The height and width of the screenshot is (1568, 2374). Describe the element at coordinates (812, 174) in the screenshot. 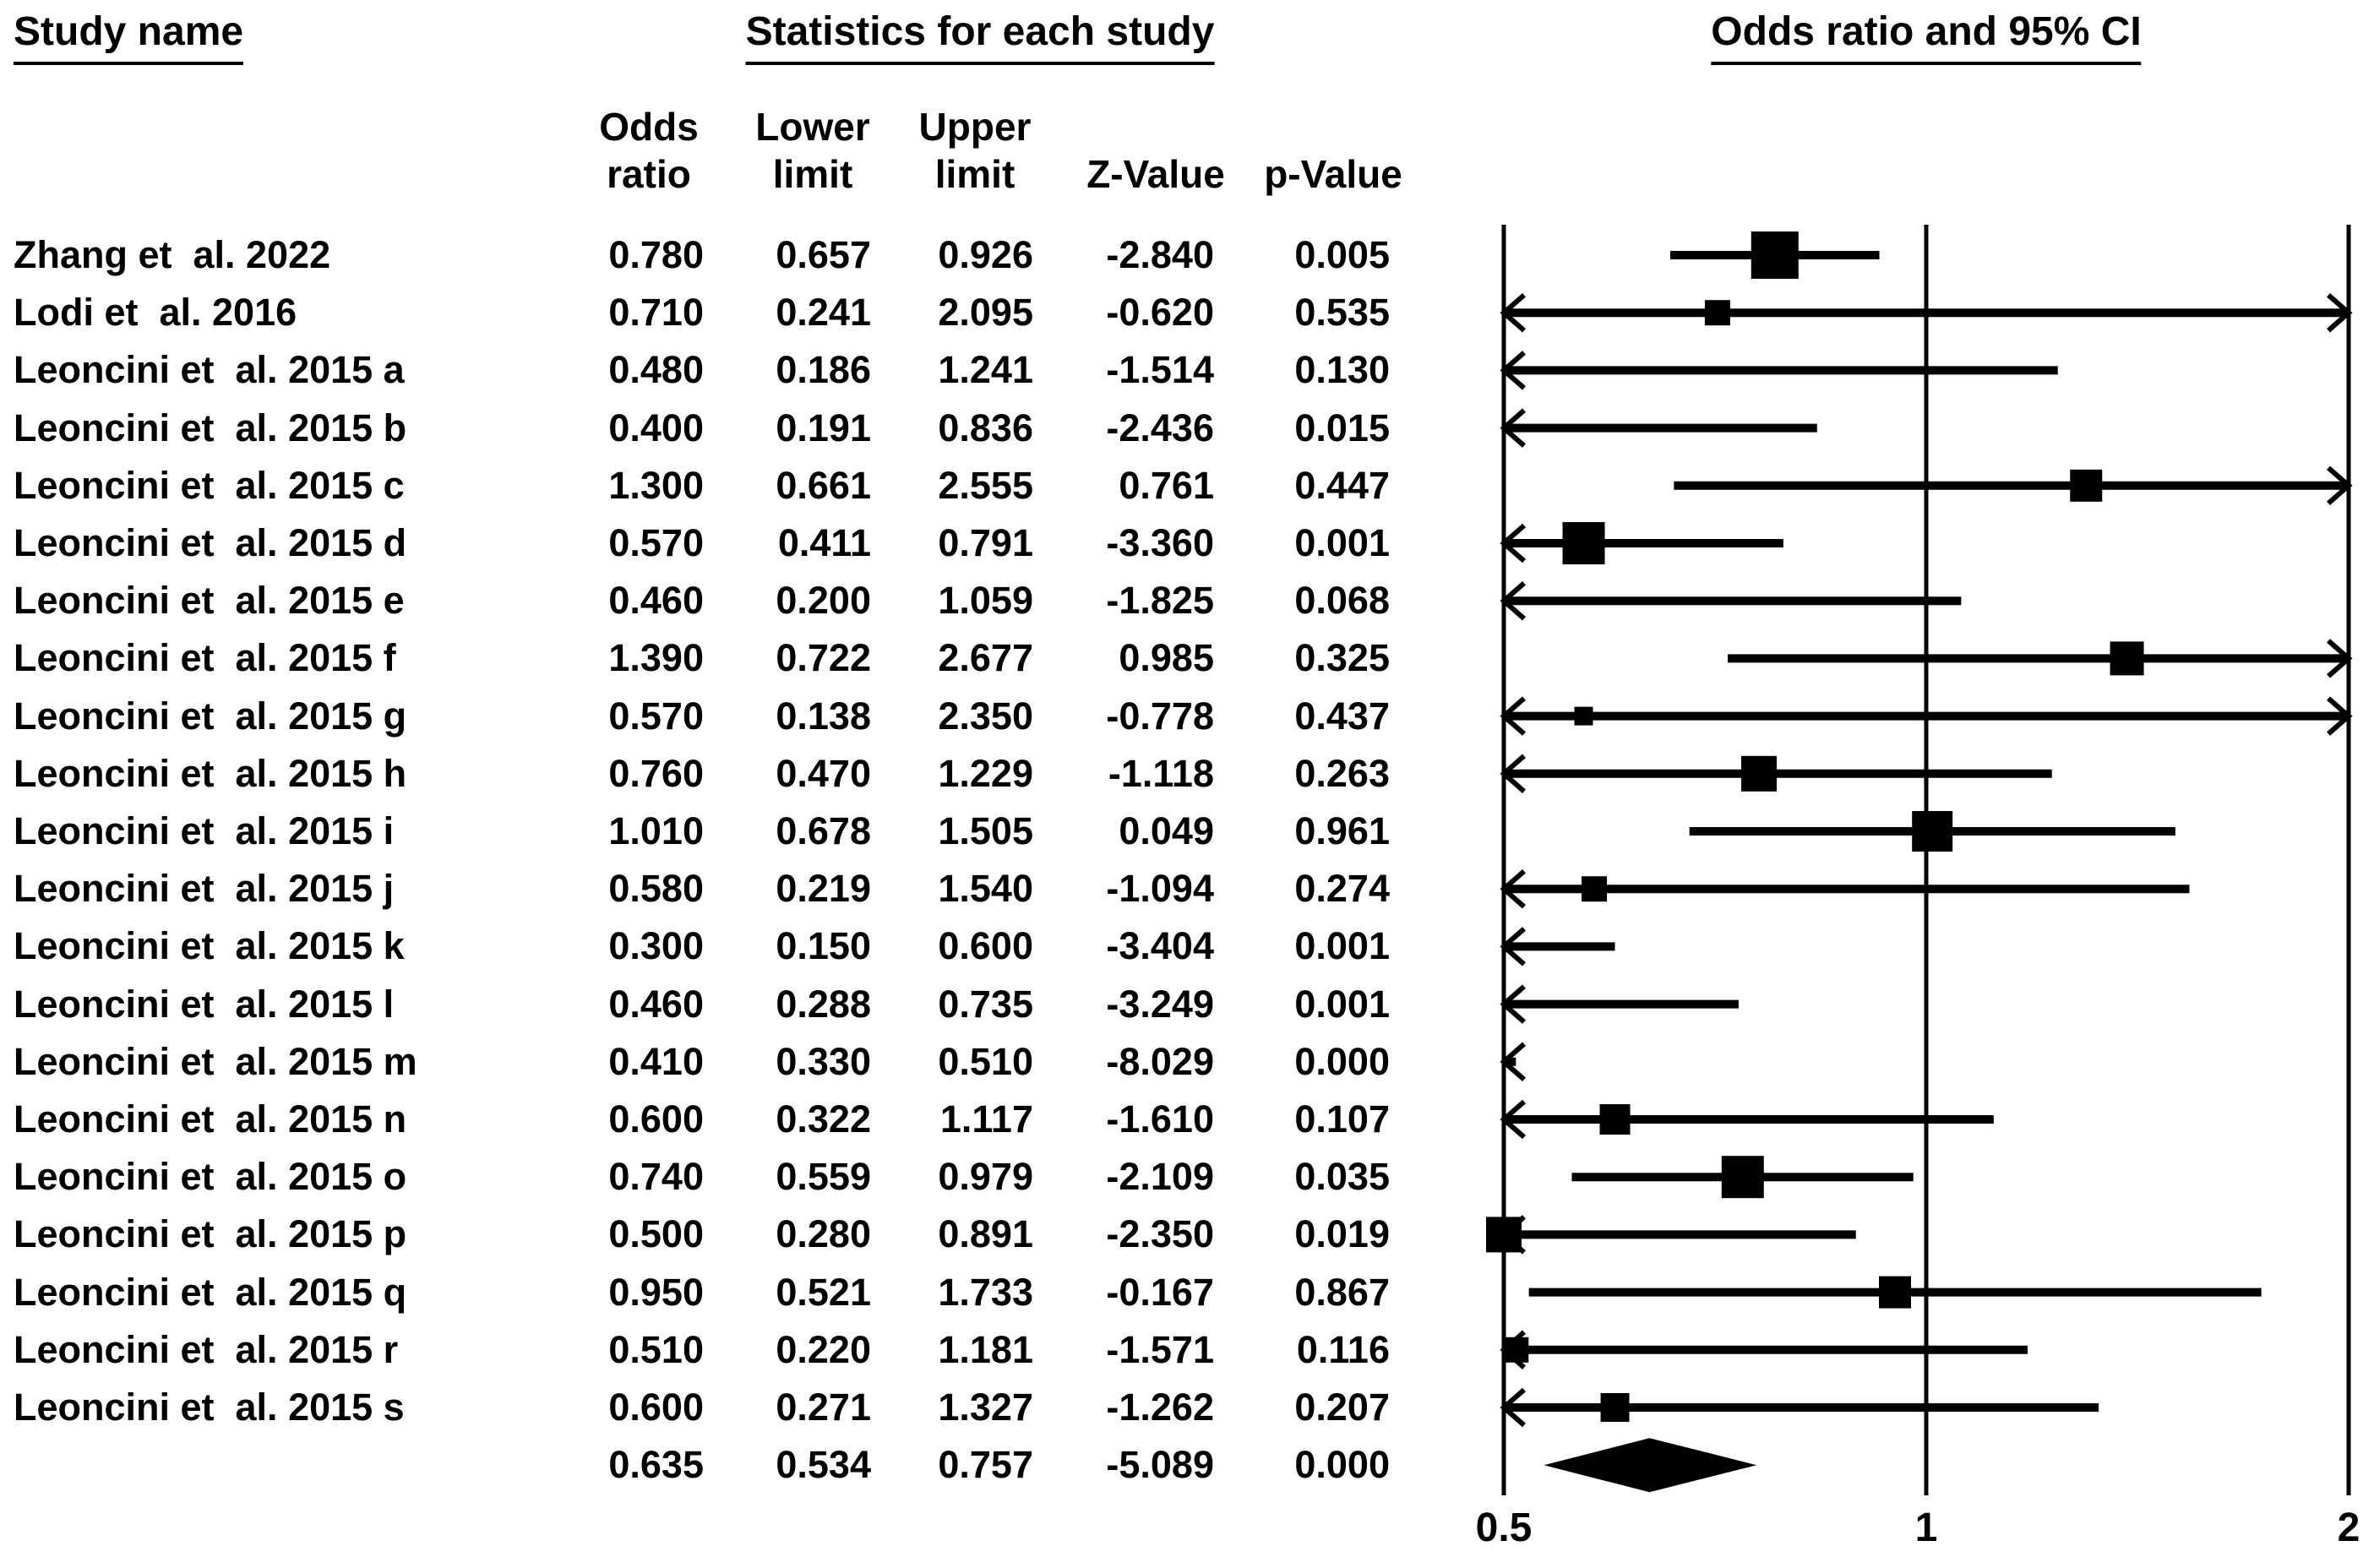

I see `lower-subheader-line2: limit` at that location.